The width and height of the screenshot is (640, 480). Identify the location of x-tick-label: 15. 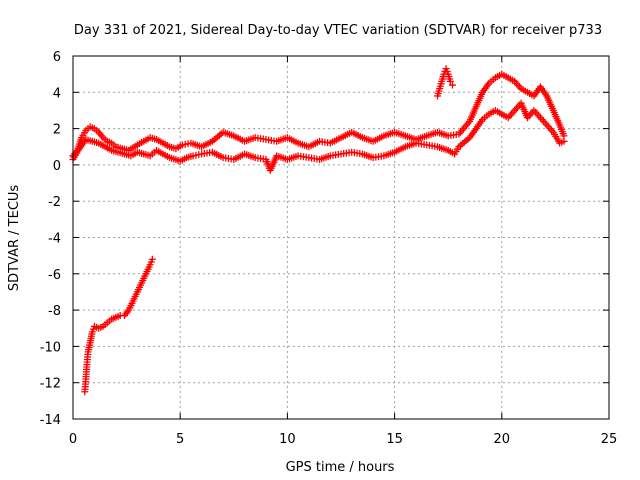
(394, 439).